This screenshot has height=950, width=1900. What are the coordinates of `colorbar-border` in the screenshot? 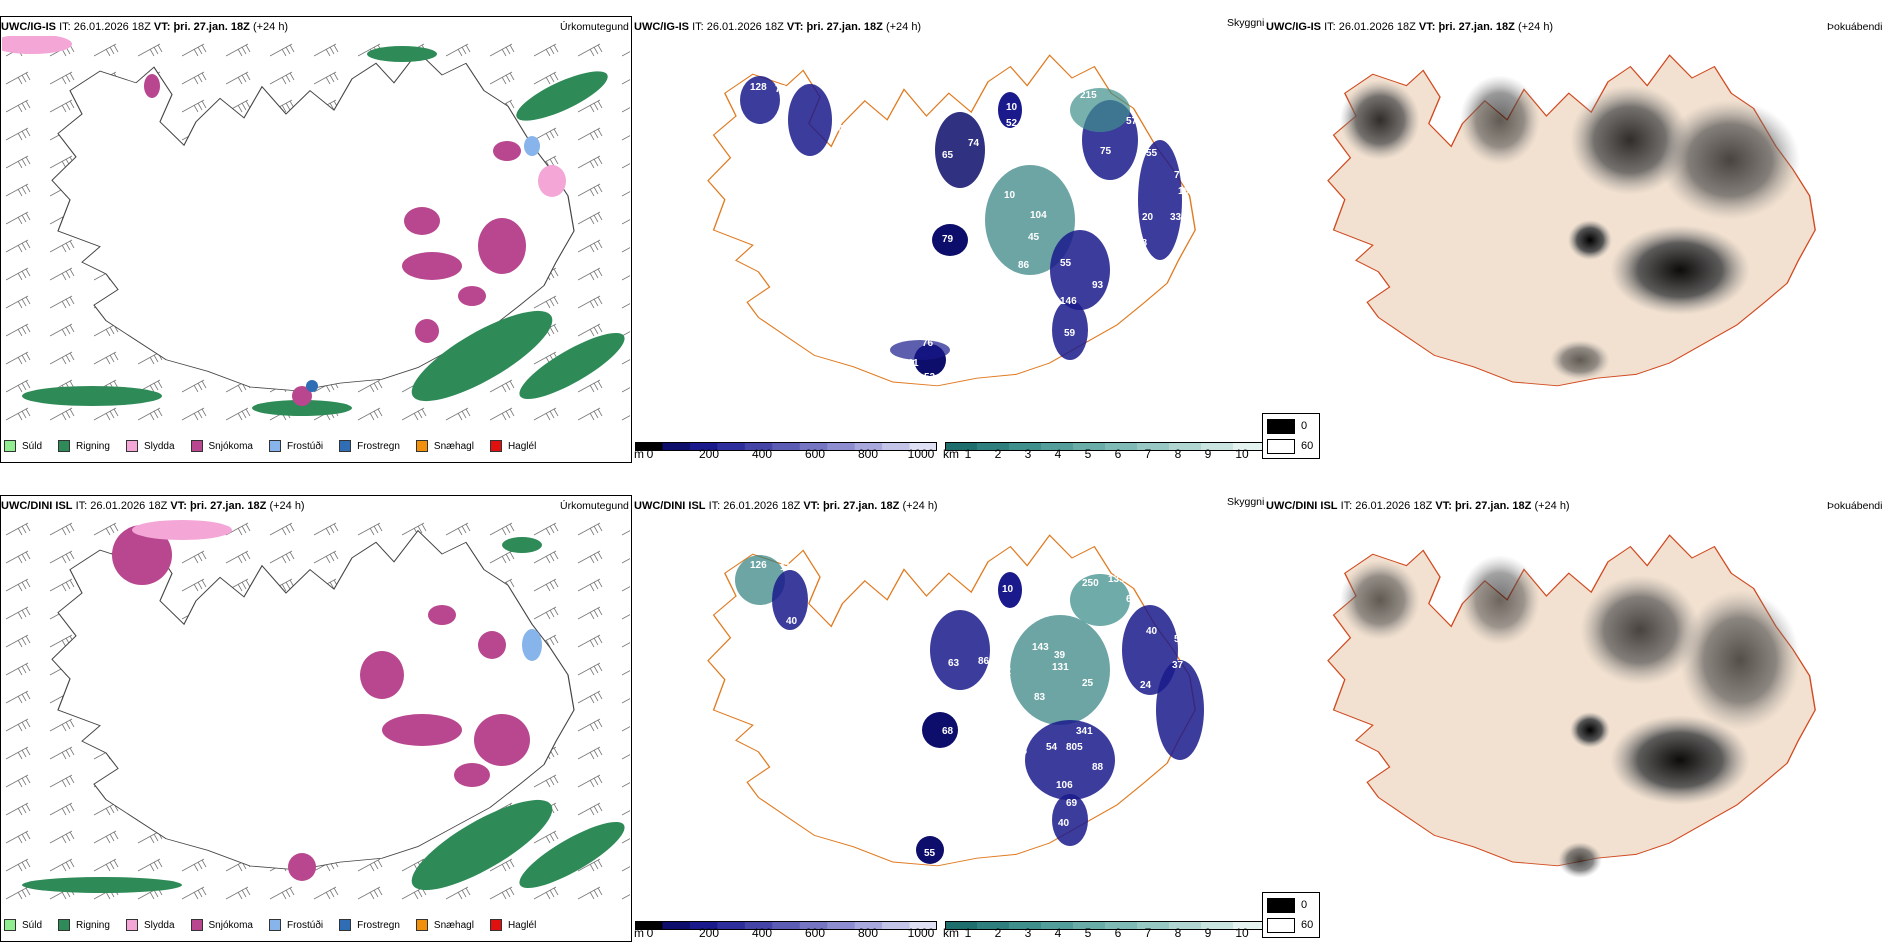 It's located at (786, 446).